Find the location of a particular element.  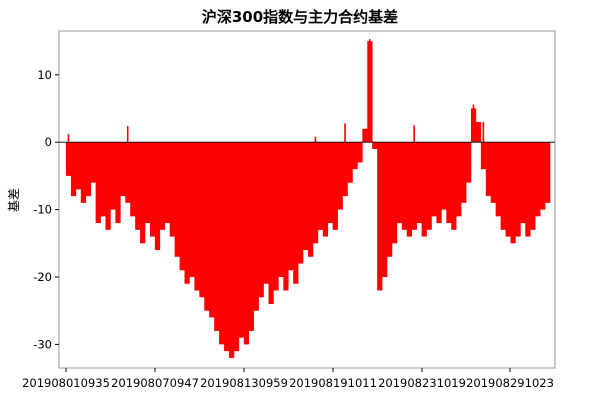

y-axis-label: 基差 is located at coordinates (14, 200).